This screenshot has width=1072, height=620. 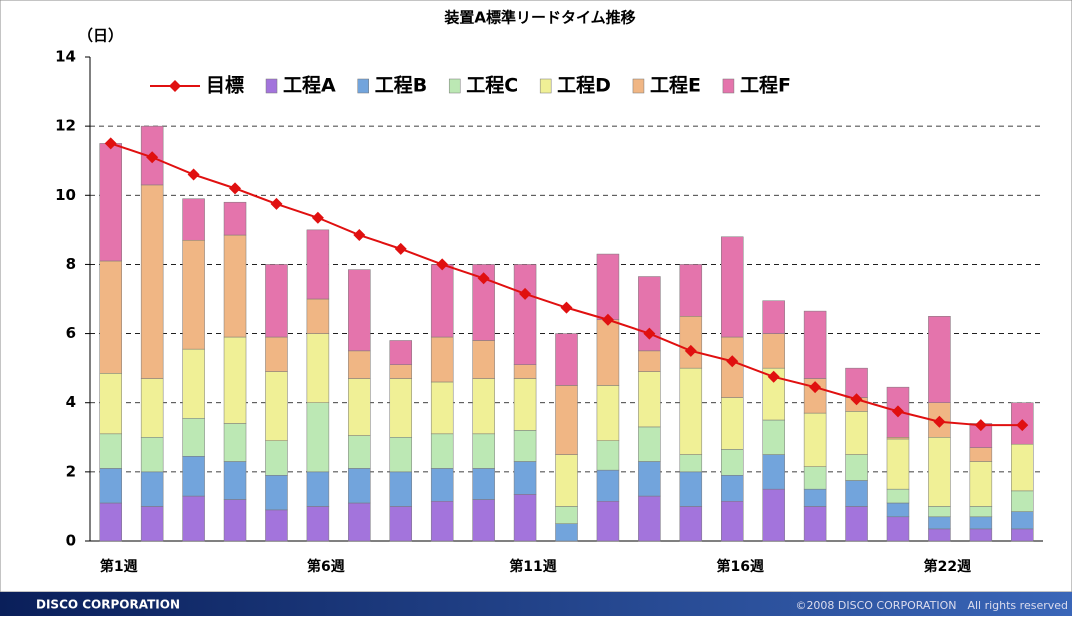 I want to click on y-tick-label: 8, so click(x=71, y=264).